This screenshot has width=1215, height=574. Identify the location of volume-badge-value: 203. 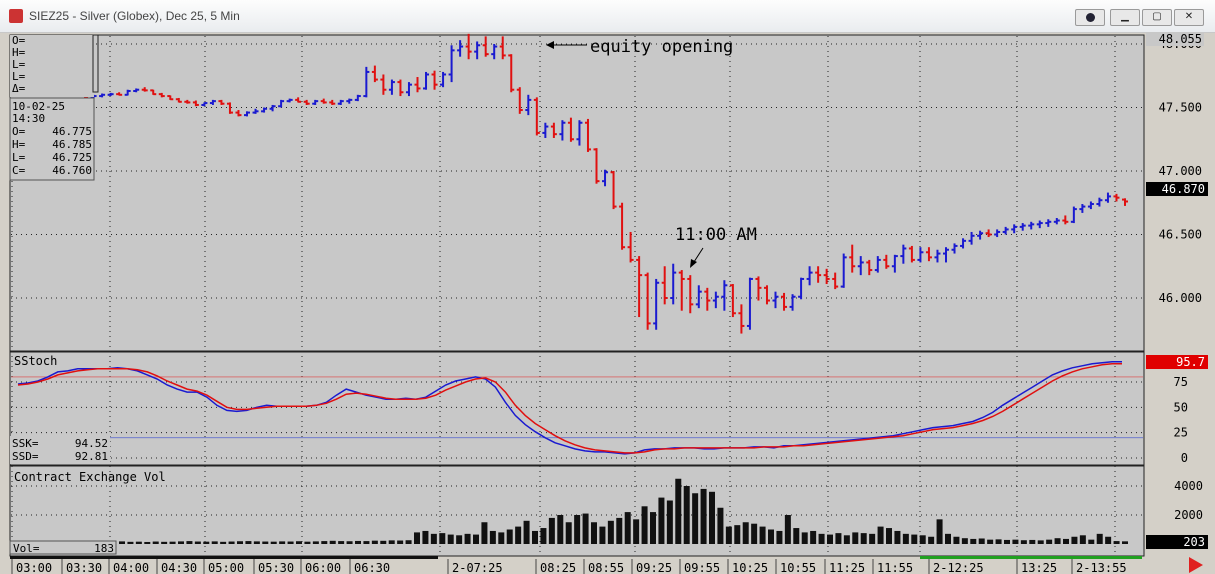
(1194, 542).